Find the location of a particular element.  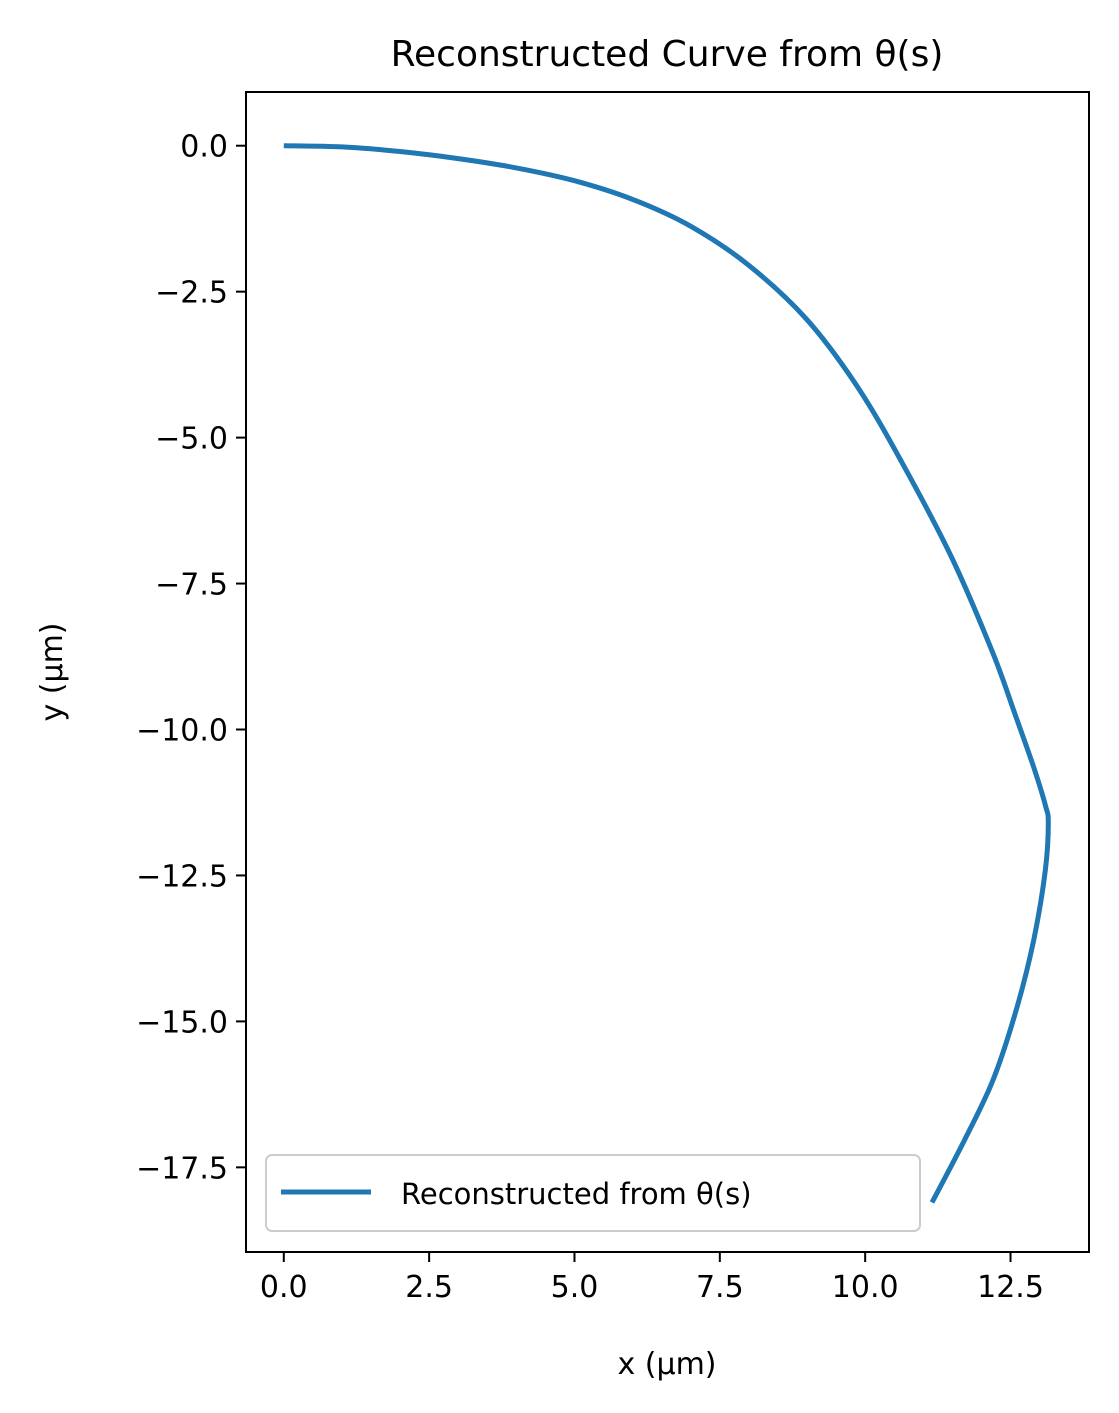

y-tick-label: −12.5 is located at coordinates (182, 876).